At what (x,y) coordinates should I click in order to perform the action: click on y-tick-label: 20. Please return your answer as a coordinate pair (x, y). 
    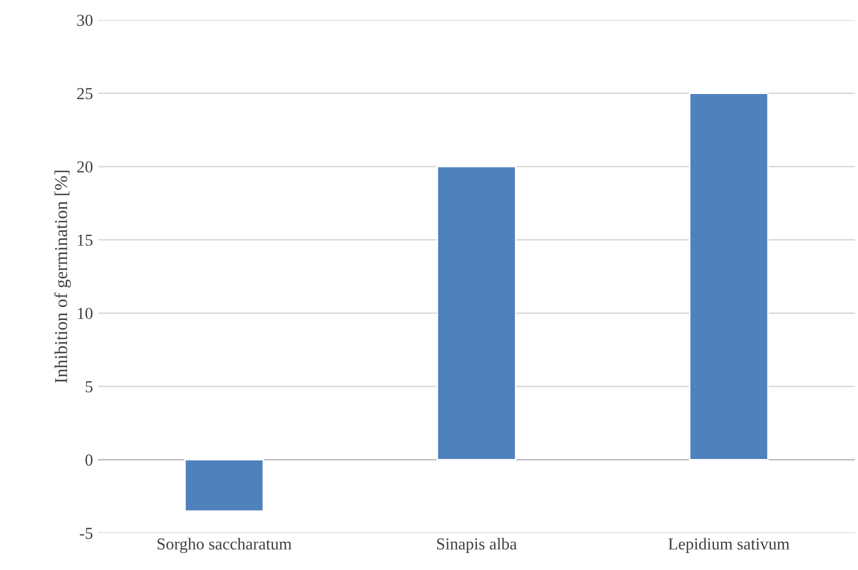
    Looking at the image, I should click on (85, 167).